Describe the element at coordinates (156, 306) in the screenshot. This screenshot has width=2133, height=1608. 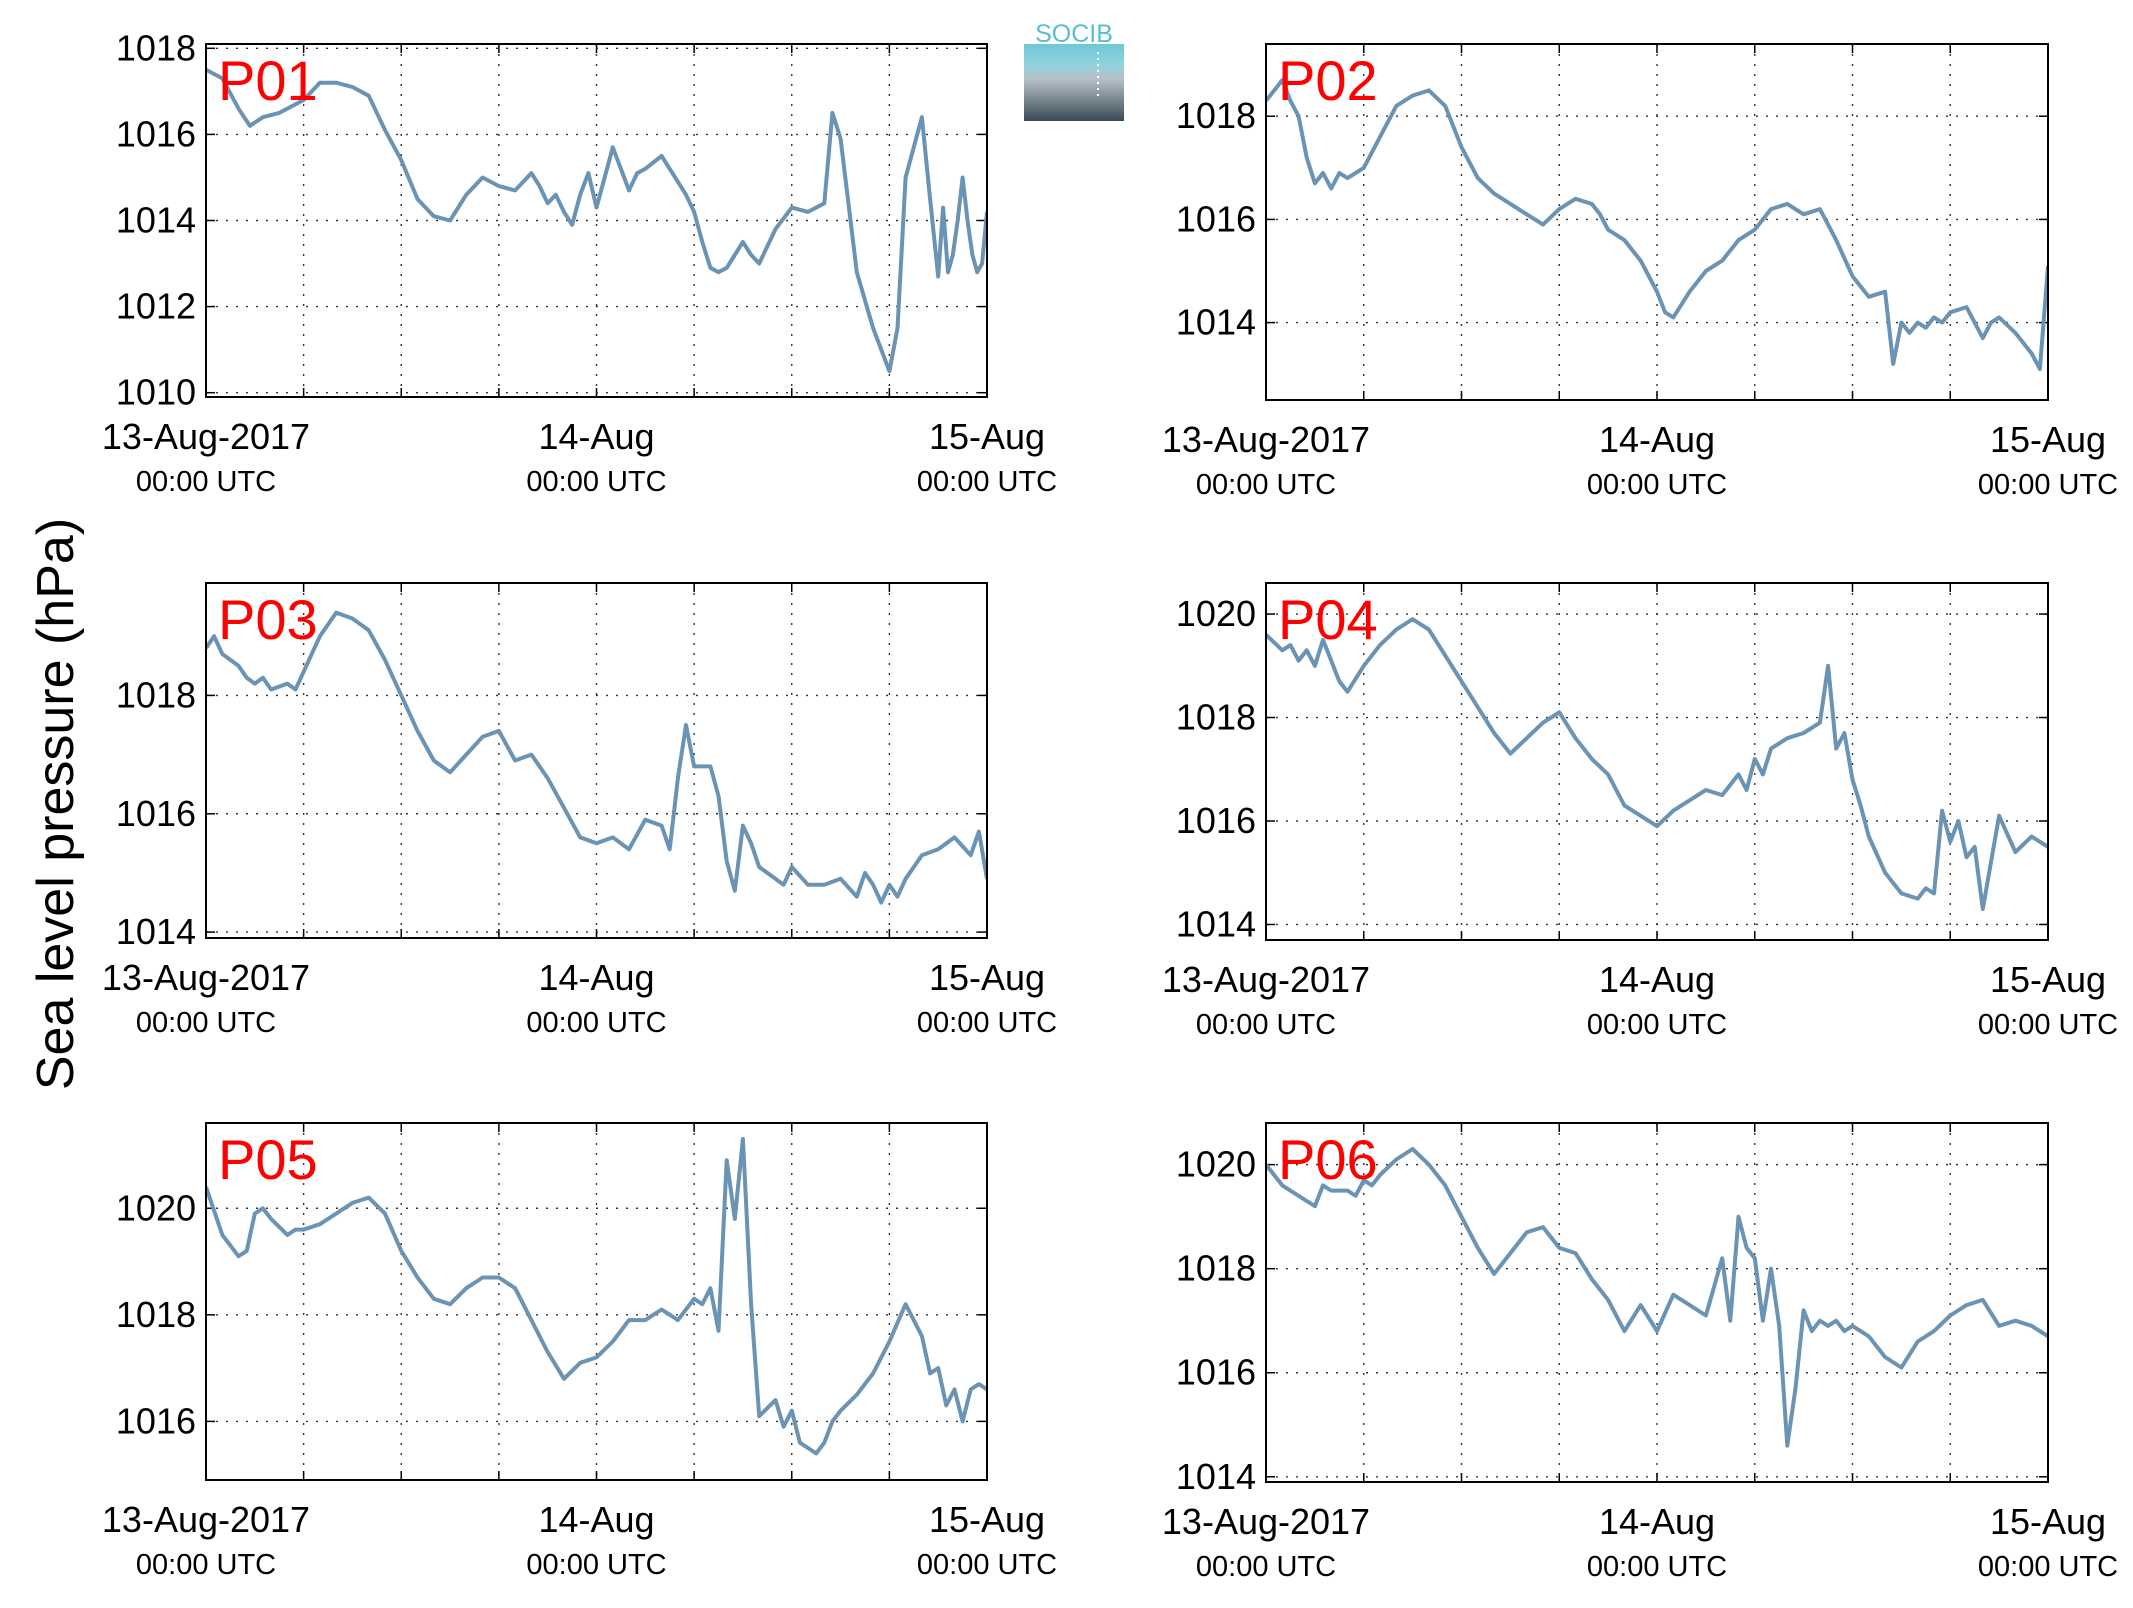
I see `p01-ytick-label: 1012` at that location.